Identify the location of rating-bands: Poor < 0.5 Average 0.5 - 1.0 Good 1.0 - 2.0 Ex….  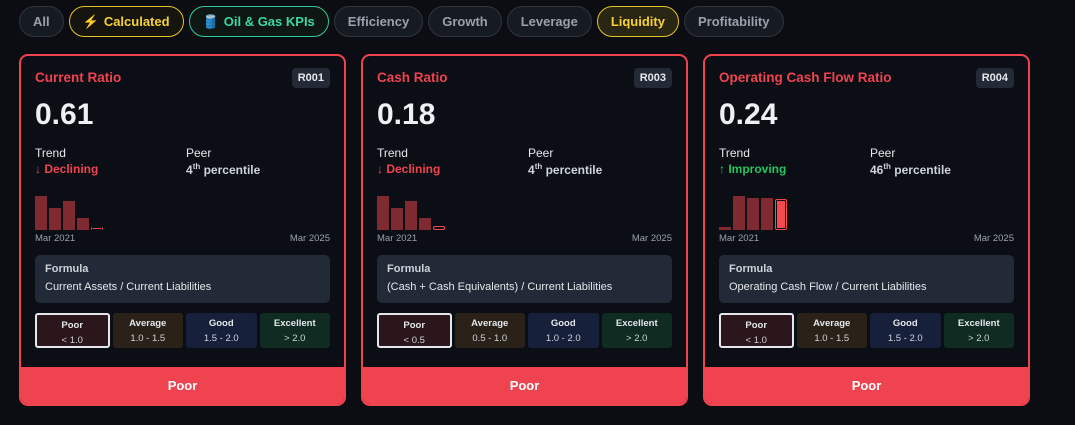
(524, 330).